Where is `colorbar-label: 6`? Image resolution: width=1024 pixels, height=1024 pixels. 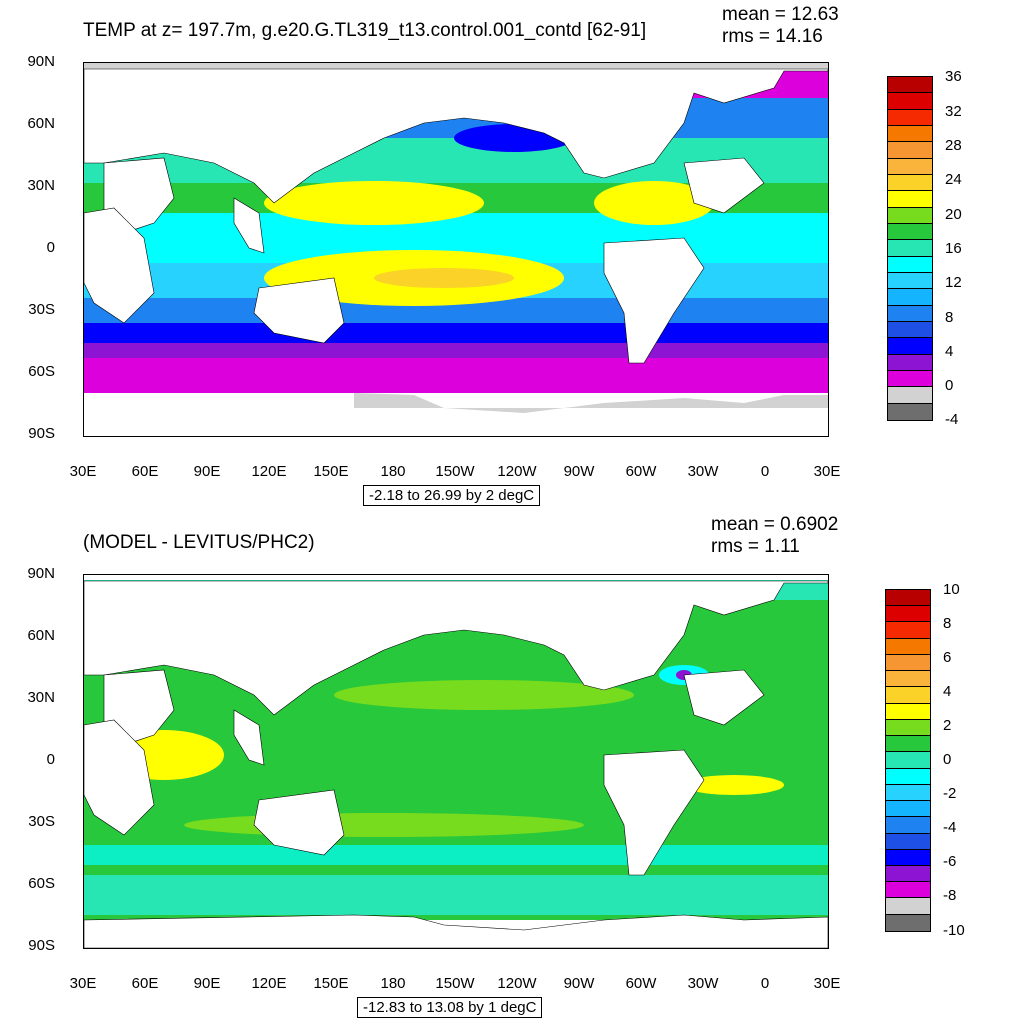
colorbar-label: 6 is located at coordinates (947, 657).